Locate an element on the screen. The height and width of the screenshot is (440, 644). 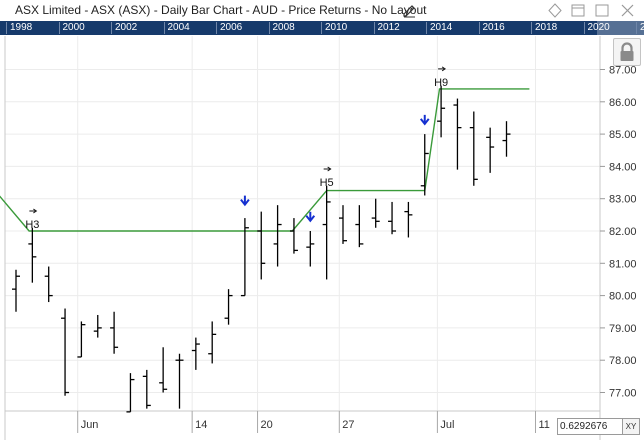
x-tick-label: Jun is located at coordinates (90, 425).